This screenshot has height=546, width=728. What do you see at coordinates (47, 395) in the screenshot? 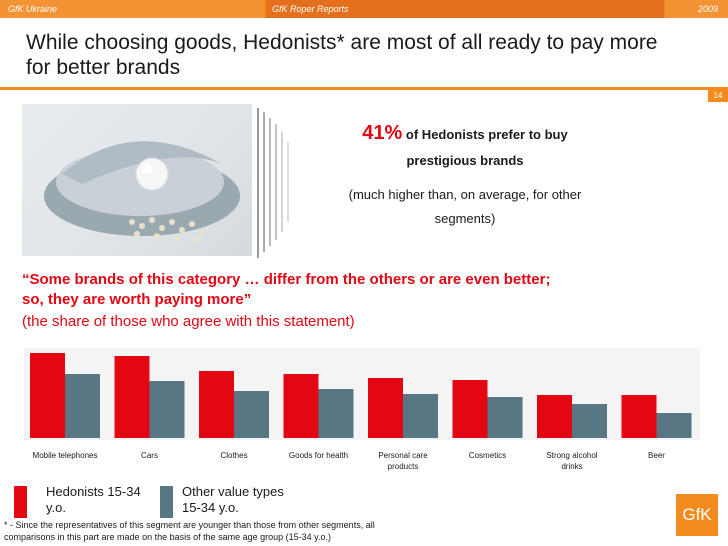
I see `bar-hedonists-mobile-telephones` at bounding box center [47, 395].